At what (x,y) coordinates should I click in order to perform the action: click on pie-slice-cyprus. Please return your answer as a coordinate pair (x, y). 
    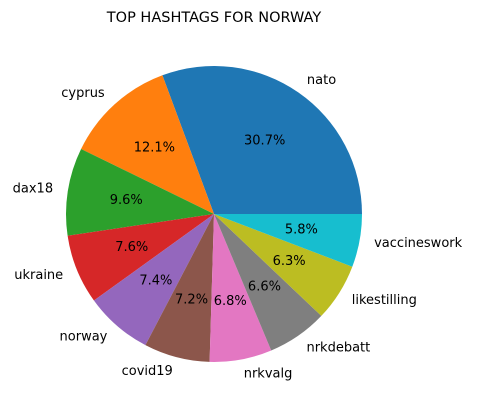
    Looking at the image, I should click on (147, 145).